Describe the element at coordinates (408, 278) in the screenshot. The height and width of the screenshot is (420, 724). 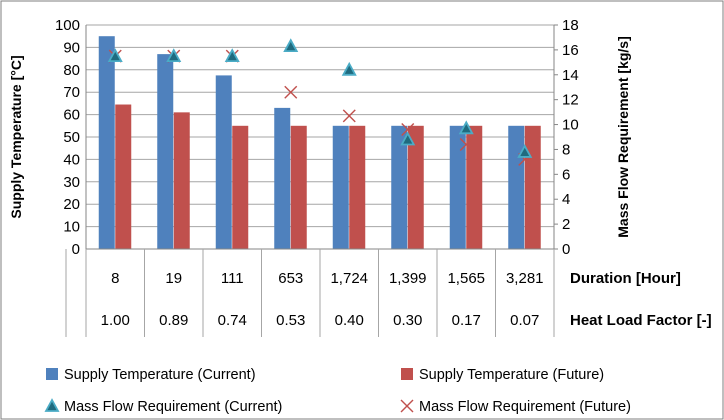
I see `category-label: 1,399` at that location.